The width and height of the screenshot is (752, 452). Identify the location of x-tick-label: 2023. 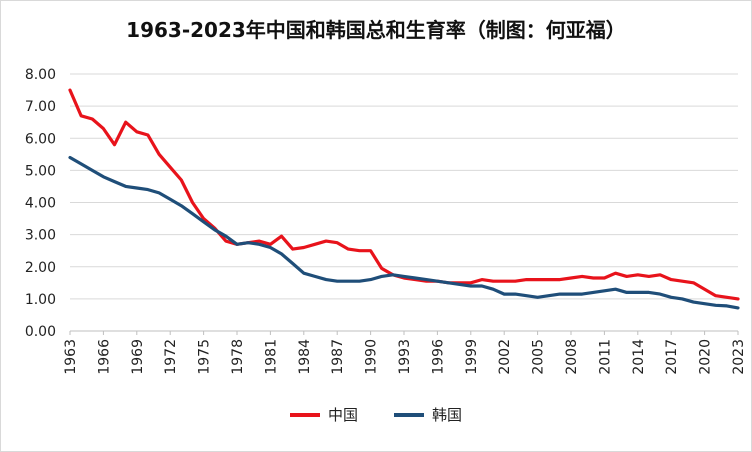
(739, 357).